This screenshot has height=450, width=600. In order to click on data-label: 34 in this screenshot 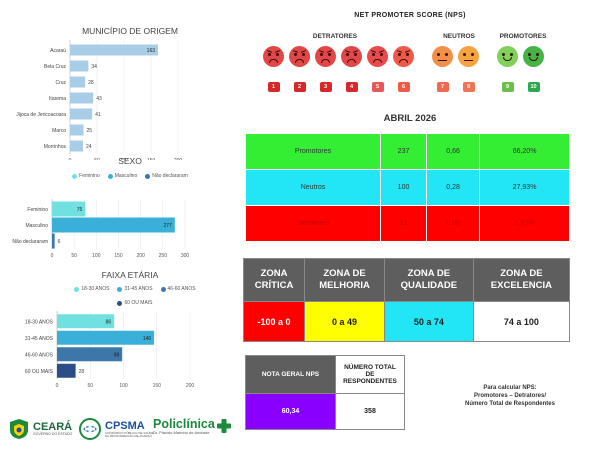, I will do `click(94, 67)`.